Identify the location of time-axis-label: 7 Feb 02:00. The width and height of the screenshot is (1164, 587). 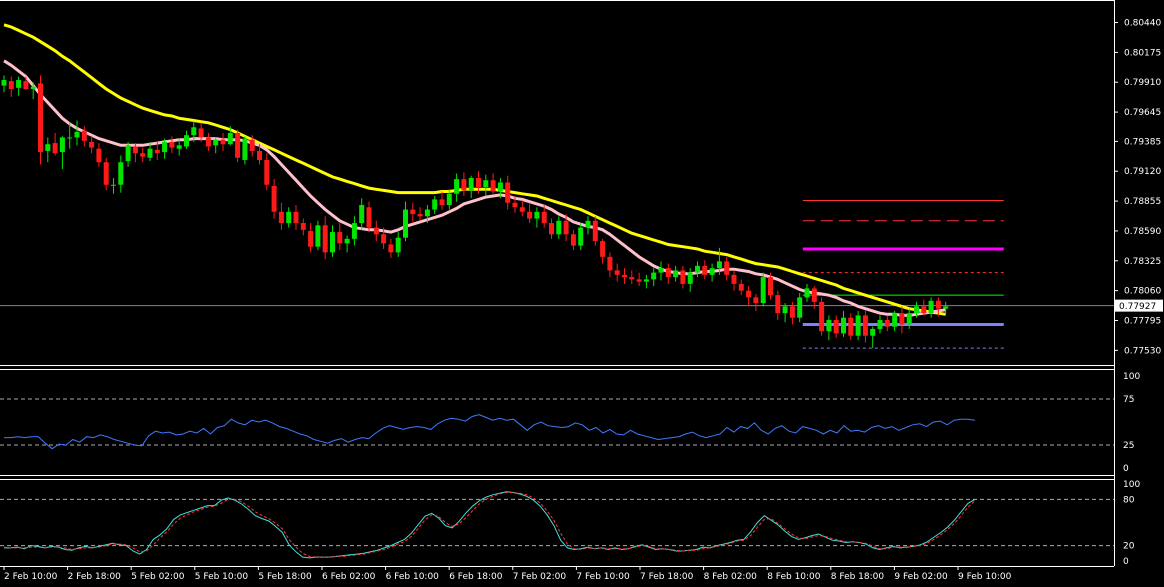
(540, 577).